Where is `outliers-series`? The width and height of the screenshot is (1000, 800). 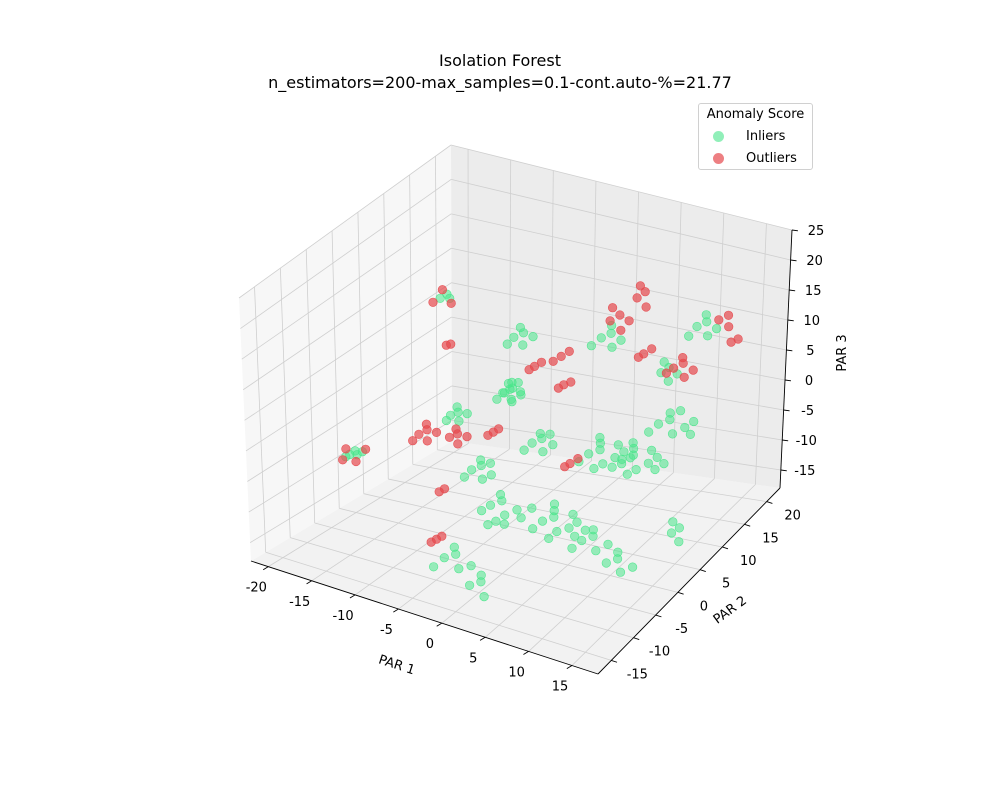
outliers-series is located at coordinates (540, 414).